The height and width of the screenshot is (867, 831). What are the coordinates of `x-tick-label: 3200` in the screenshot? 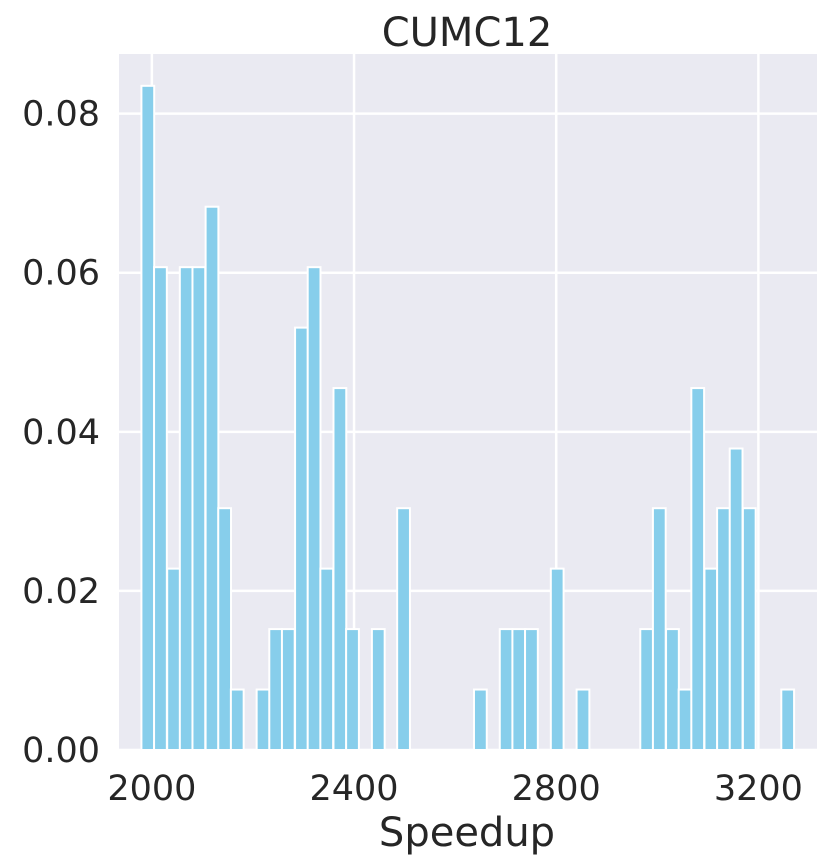 It's located at (758, 789).